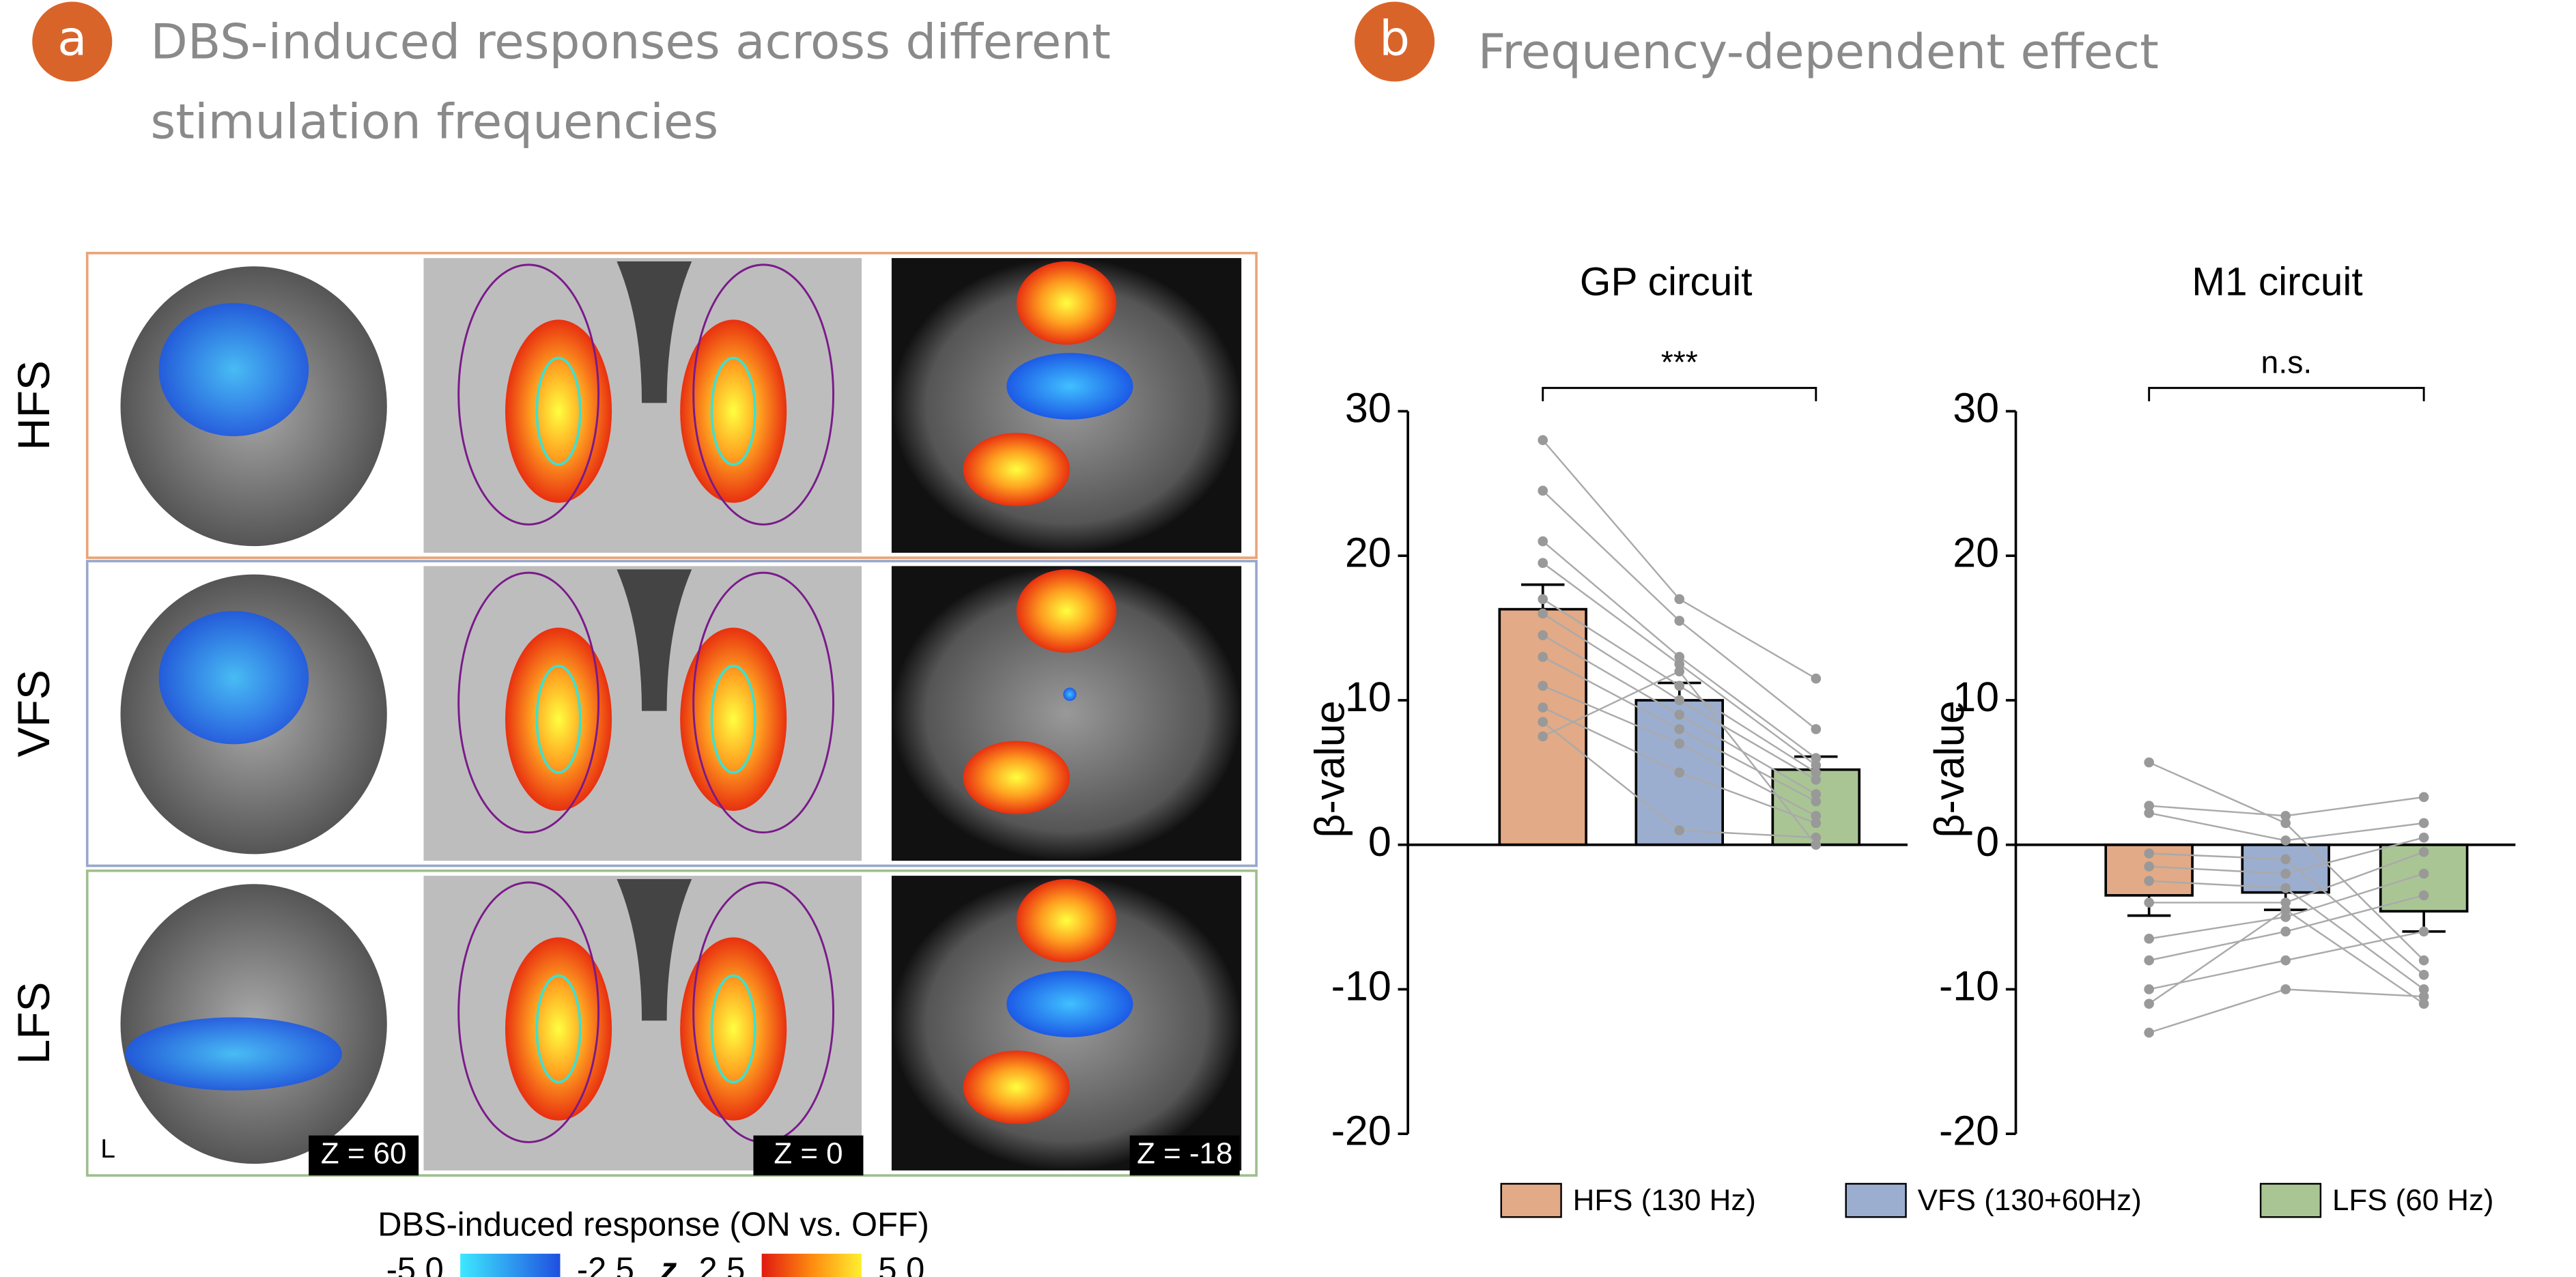 This screenshot has width=2576, height=1277. I want to click on y-tick-label: -20, so click(1361, 1130).